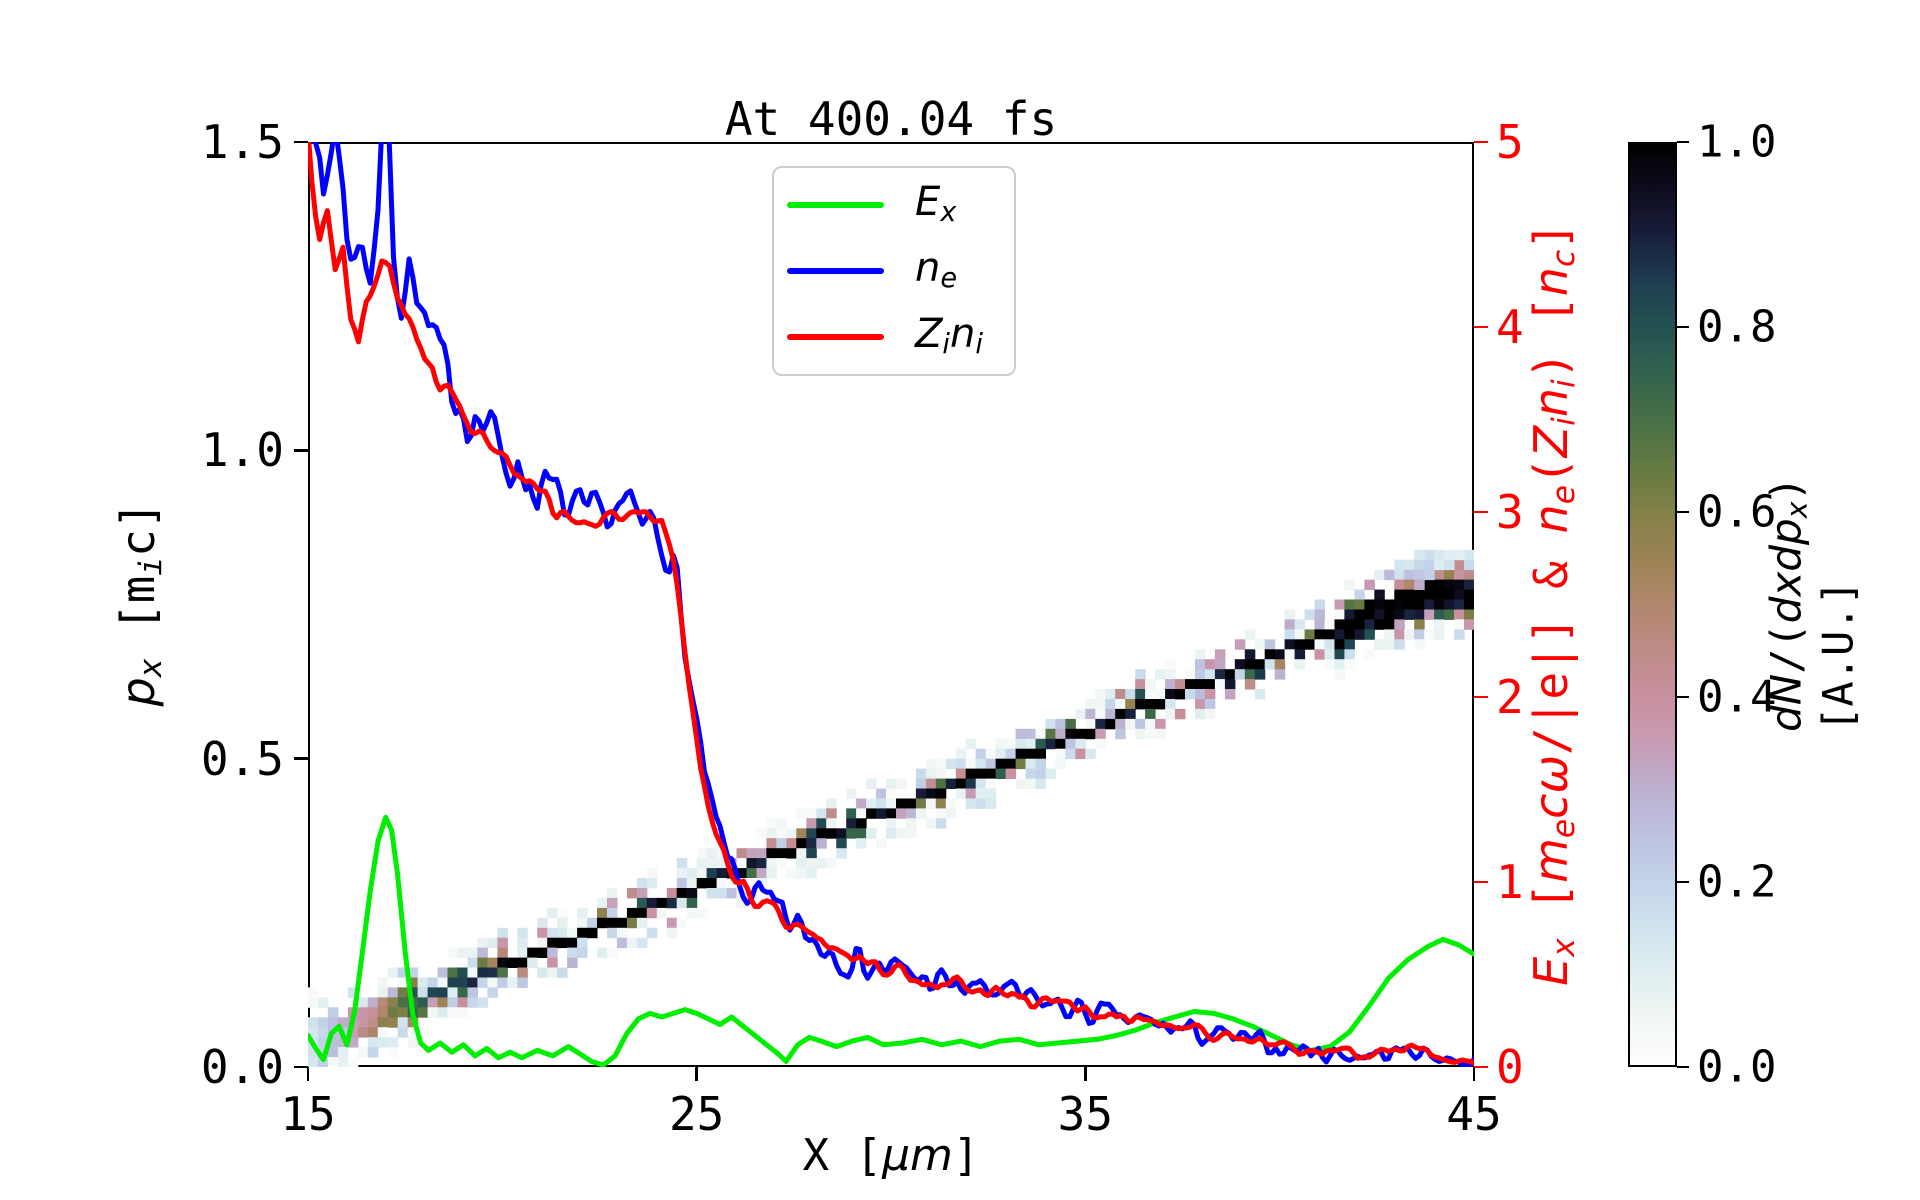 This screenshot has width=1920, height=1200. What do you see at coordinates (242, 758) in the screenshot?
I see `y-left-tick-label: 0.5` at bounding box center [242, 758].